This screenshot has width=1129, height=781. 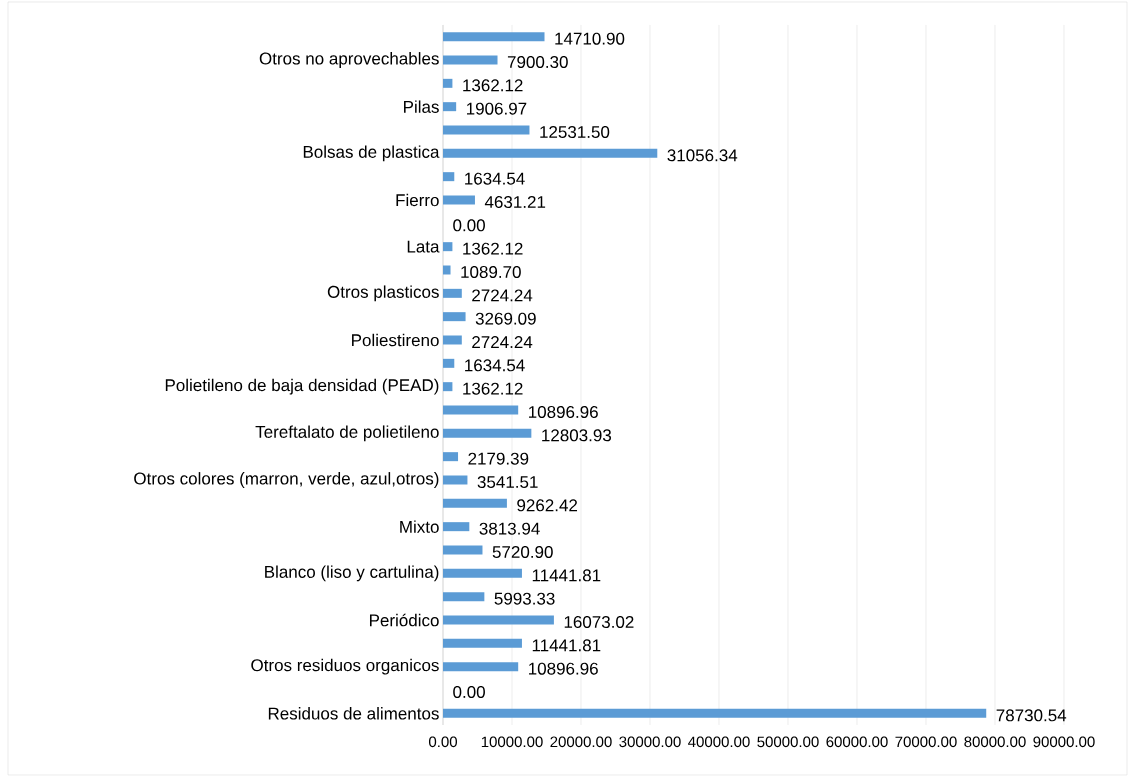 What do you see at coordinates (371, 153) in the screenshot?
I see `y-tick-label: Bolsas de plastica` at bounding box center [371, 153].